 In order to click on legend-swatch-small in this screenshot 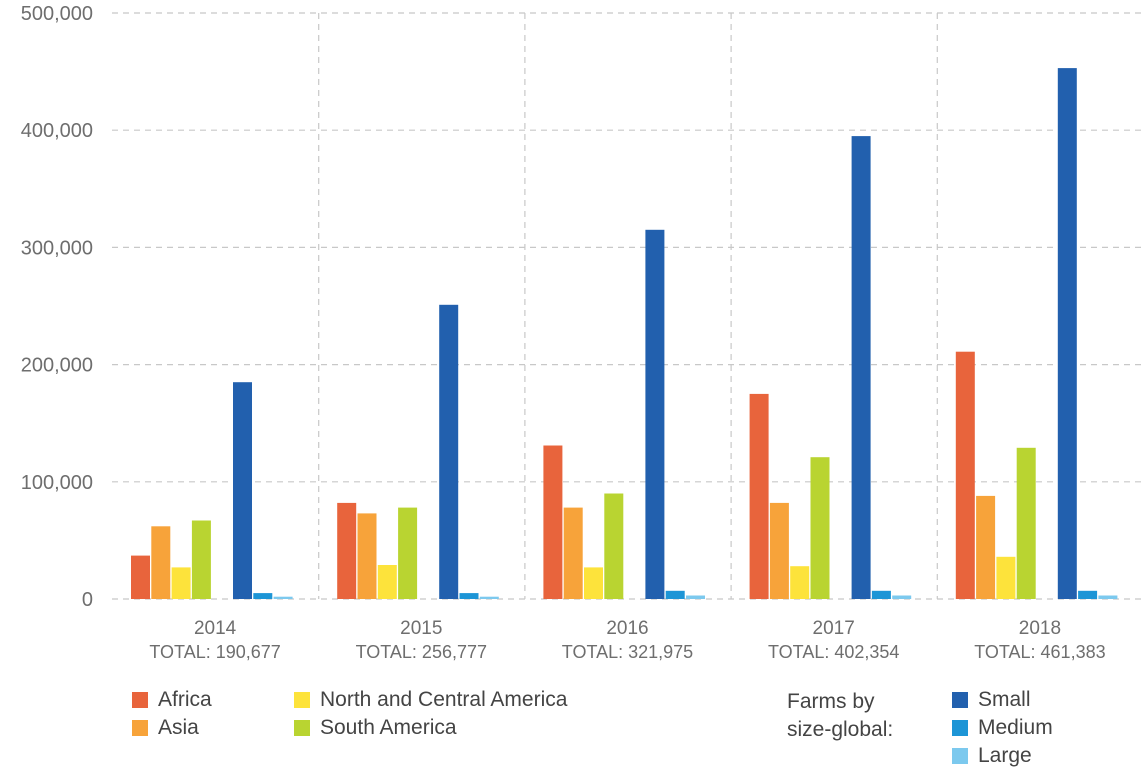, I will do `click(960, 700)`.